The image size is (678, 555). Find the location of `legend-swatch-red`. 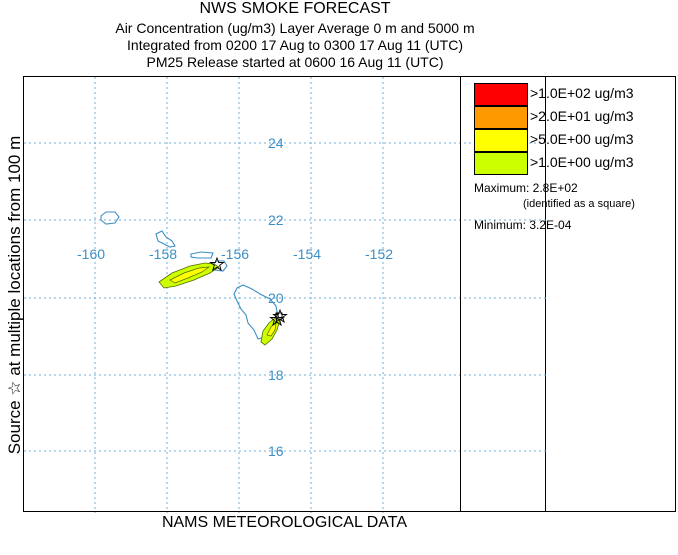

legend-swatch-red is located at coordinates (501, 94).